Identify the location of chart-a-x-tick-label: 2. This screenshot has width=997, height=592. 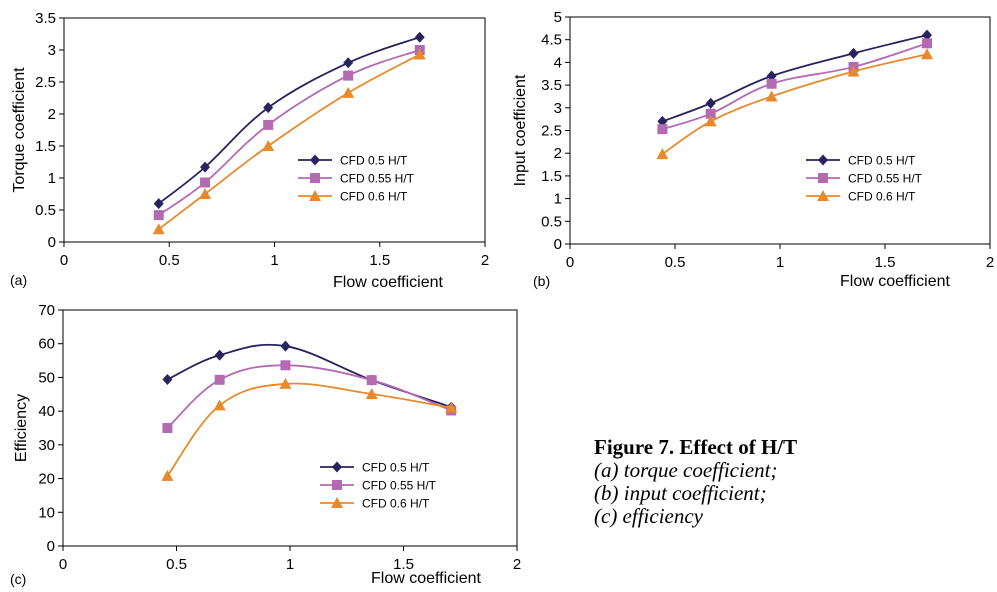
(485, 260).